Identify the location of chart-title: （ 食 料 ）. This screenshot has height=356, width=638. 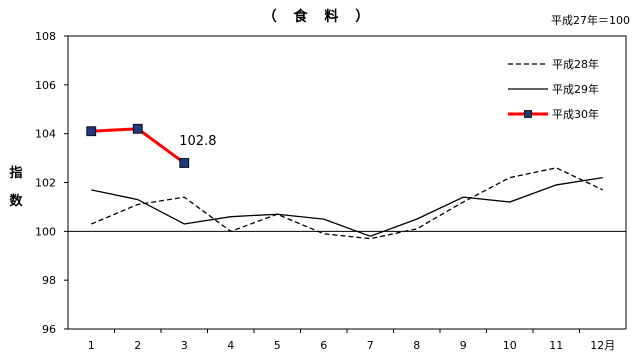
(319, 17).